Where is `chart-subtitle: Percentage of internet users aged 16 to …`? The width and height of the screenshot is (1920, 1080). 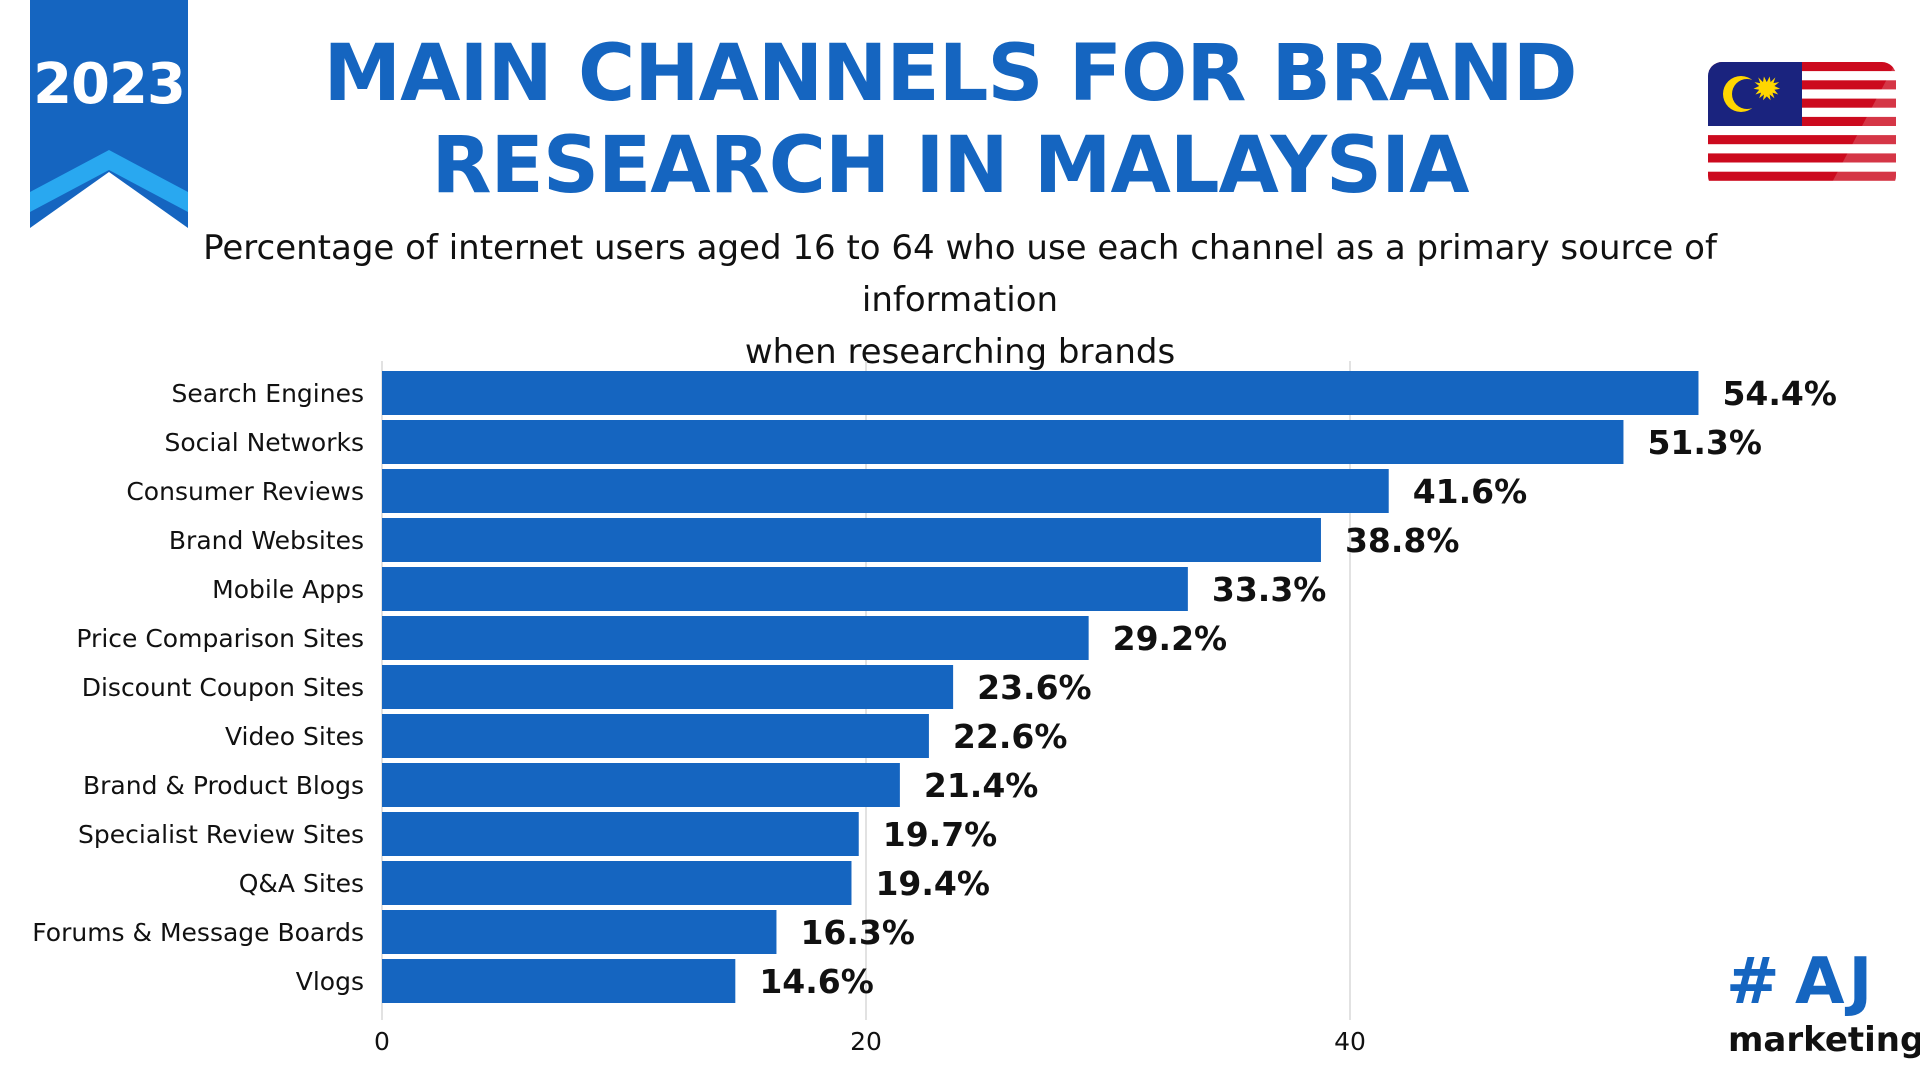
chart-subtitle: Percentage of internet users aged 16 to … is located at coordinates (960, 300).